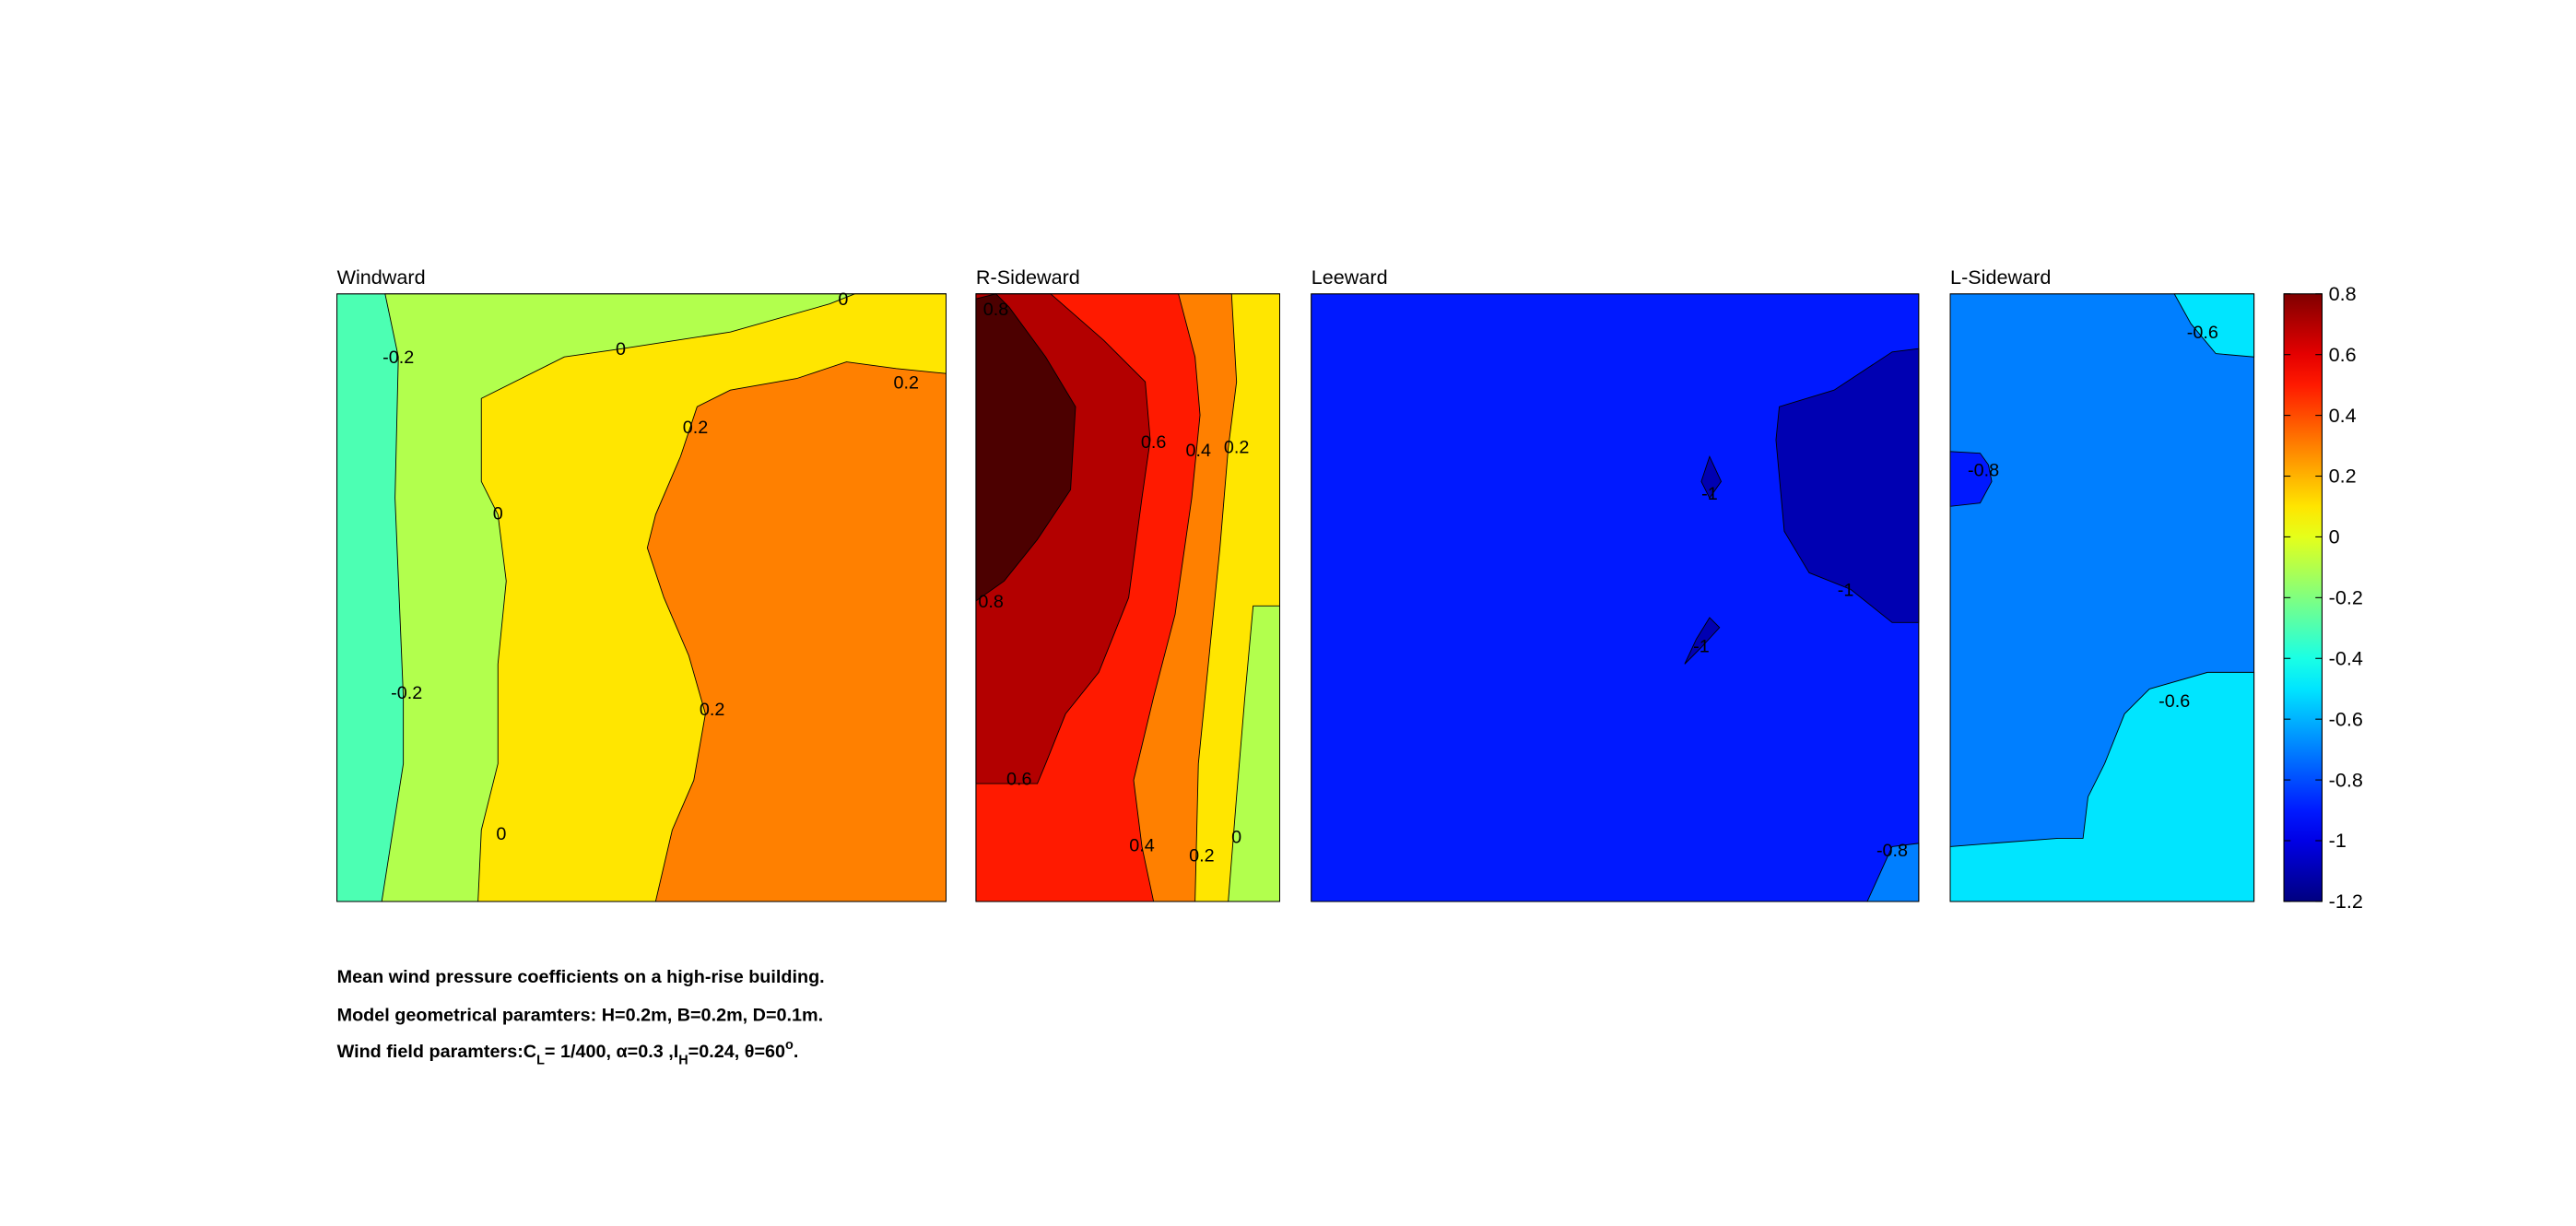 This screenshot has width=2576, height=1226. Describe the element at coordinates (789, 1045) in the screenshot. I see `caption-sup: o` at that location.